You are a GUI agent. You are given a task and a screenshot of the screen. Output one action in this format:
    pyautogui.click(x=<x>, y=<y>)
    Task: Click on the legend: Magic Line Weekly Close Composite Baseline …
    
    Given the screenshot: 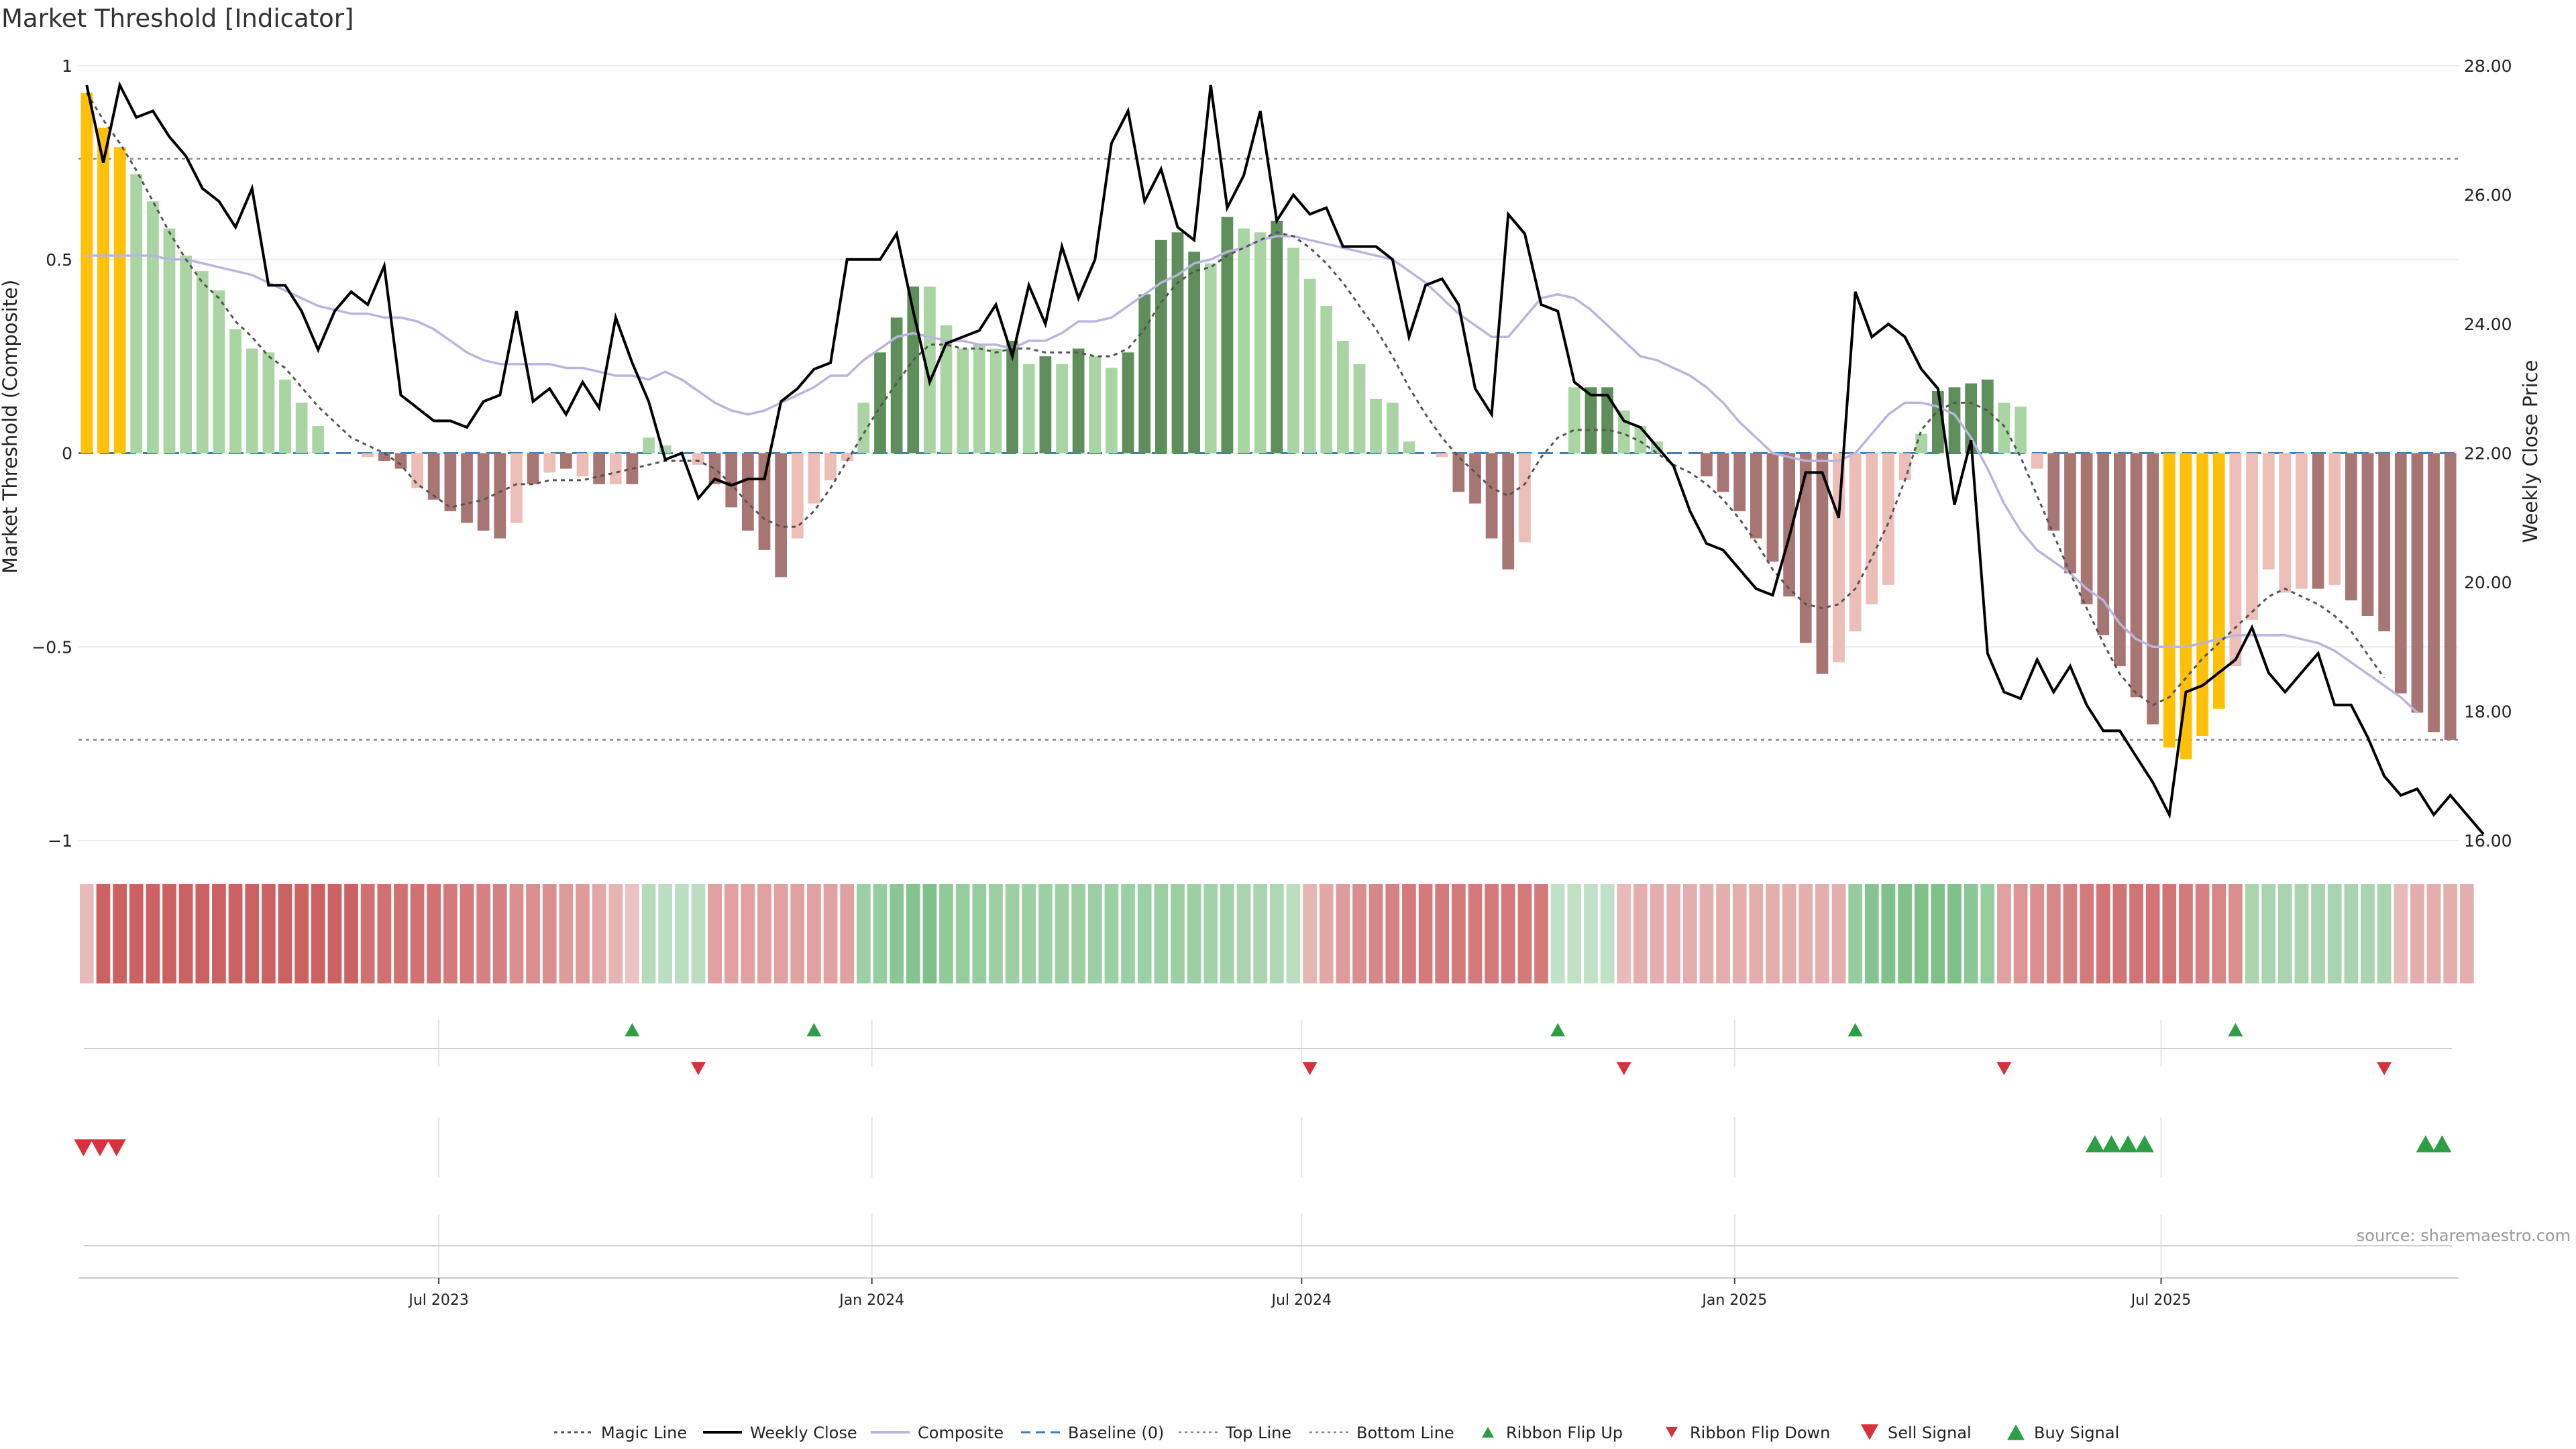 What is the action you would take?
    pyautogui.click(x=1336, y=1433)
    